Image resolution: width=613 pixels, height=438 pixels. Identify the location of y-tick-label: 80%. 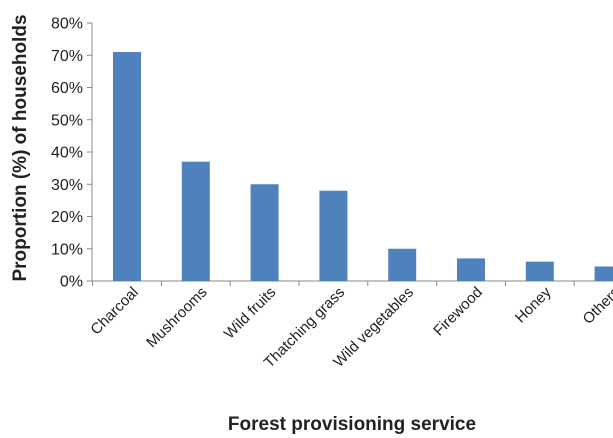
(67, 24).